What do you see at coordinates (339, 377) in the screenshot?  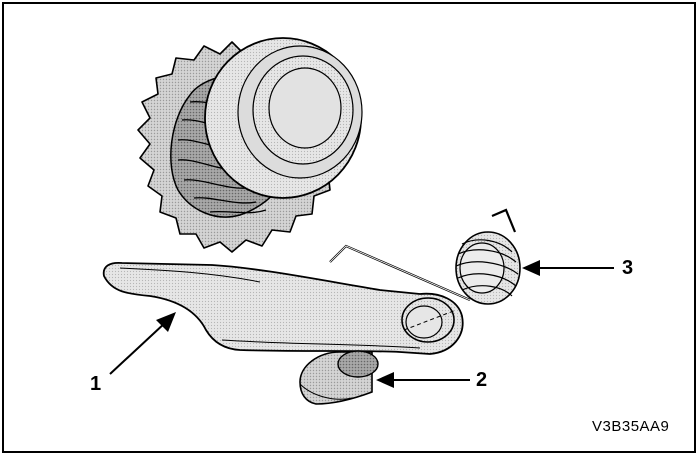 I see `pivot-pin` at bounding box center [339, 377].